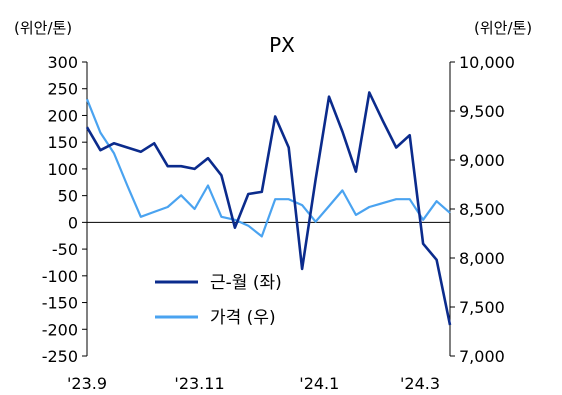 Image resolution: width=562 pixels, height=395 pixels. I want to click on x-tick-label: '23.11, so click(199, 383).